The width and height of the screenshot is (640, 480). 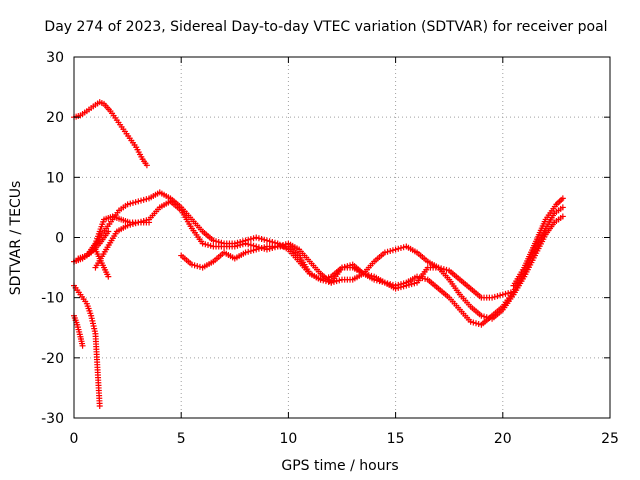 What do you see at coordinates (396, 439) in the screenshot?
I see `x-tick-label: 15` at bounding box center [396, 439].